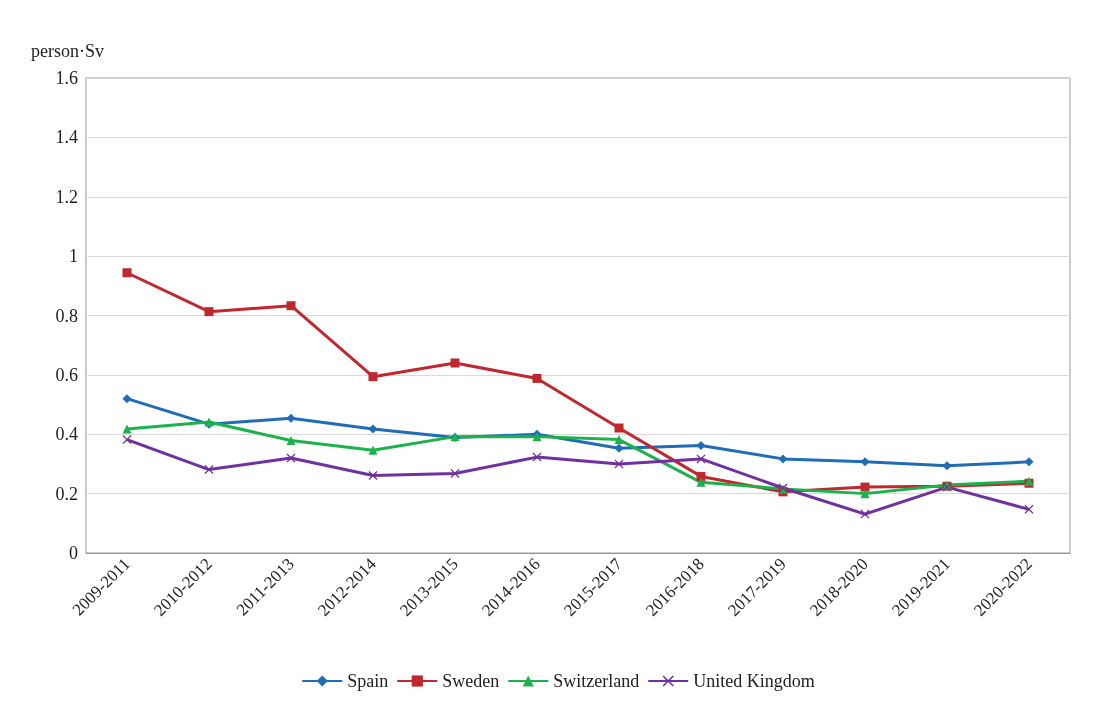 The image size is (1118, 711). I want to click on y-tick-label: 1.2, so click(66, 196).